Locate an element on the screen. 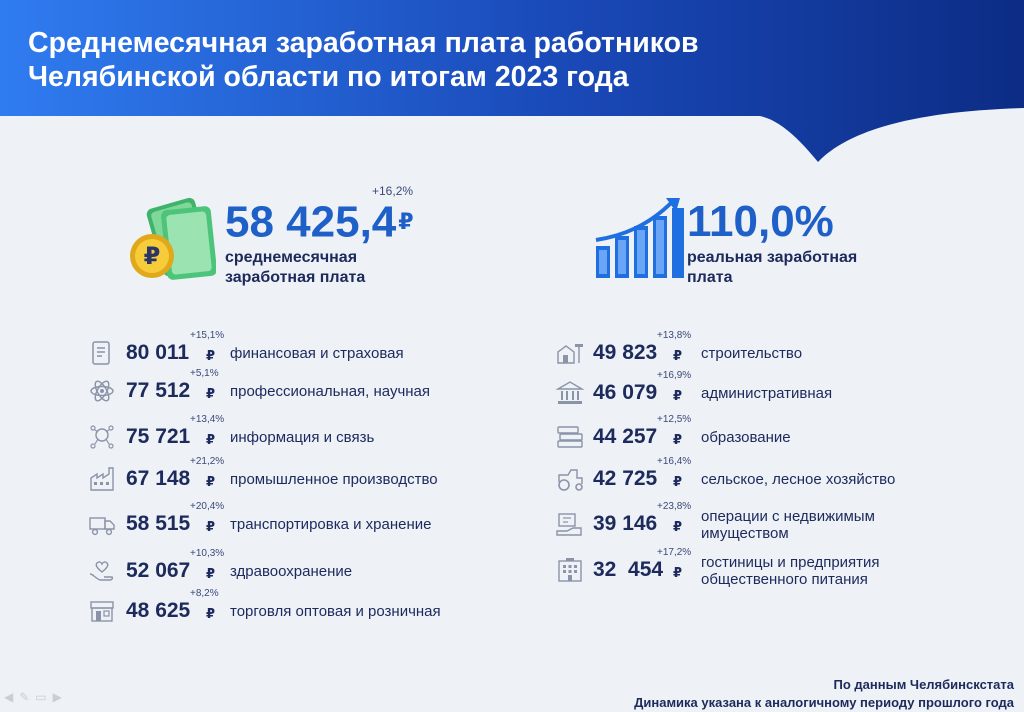 The width and height of the screenshot is (1024, 712). row-delta: +15,1% is located at coordinates (207, 335).